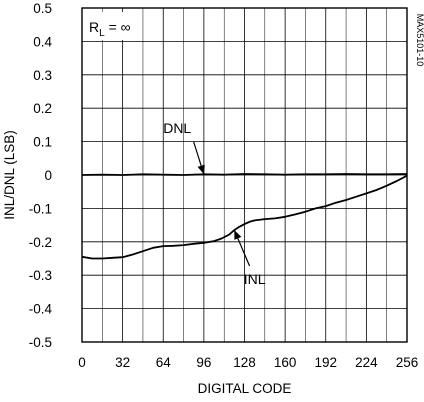 Image resolution: width=424 pixels, height=402 pixels. Describe the element at coordinates (203, 362) in the screenshot. I see `x-tick-label: 96` at that location.